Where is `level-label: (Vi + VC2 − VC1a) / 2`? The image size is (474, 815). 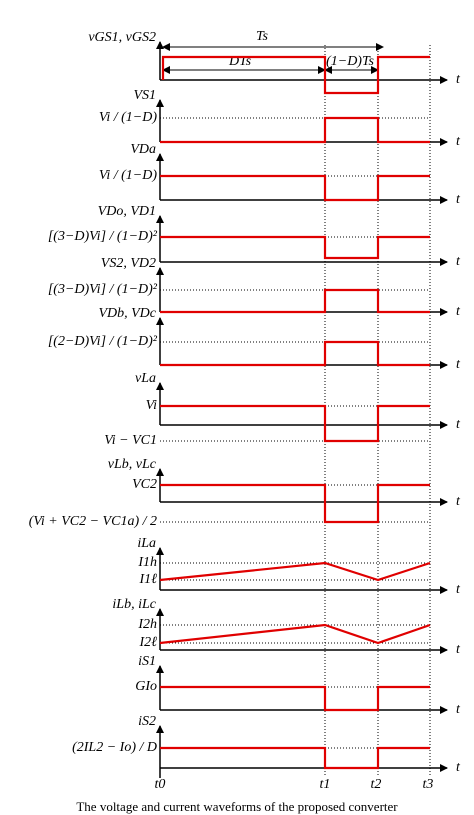 level-label: (Vi + VC2 − VC1a) / 2 is located at coordinates (93, 521).